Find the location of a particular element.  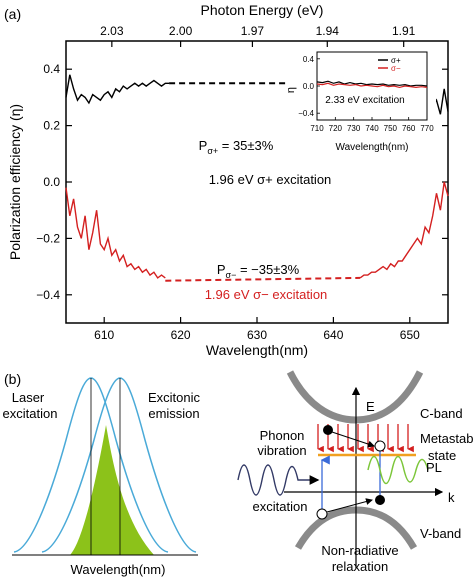

inset-y-tick-label: 0.4 is located at coordinates (309, 59).